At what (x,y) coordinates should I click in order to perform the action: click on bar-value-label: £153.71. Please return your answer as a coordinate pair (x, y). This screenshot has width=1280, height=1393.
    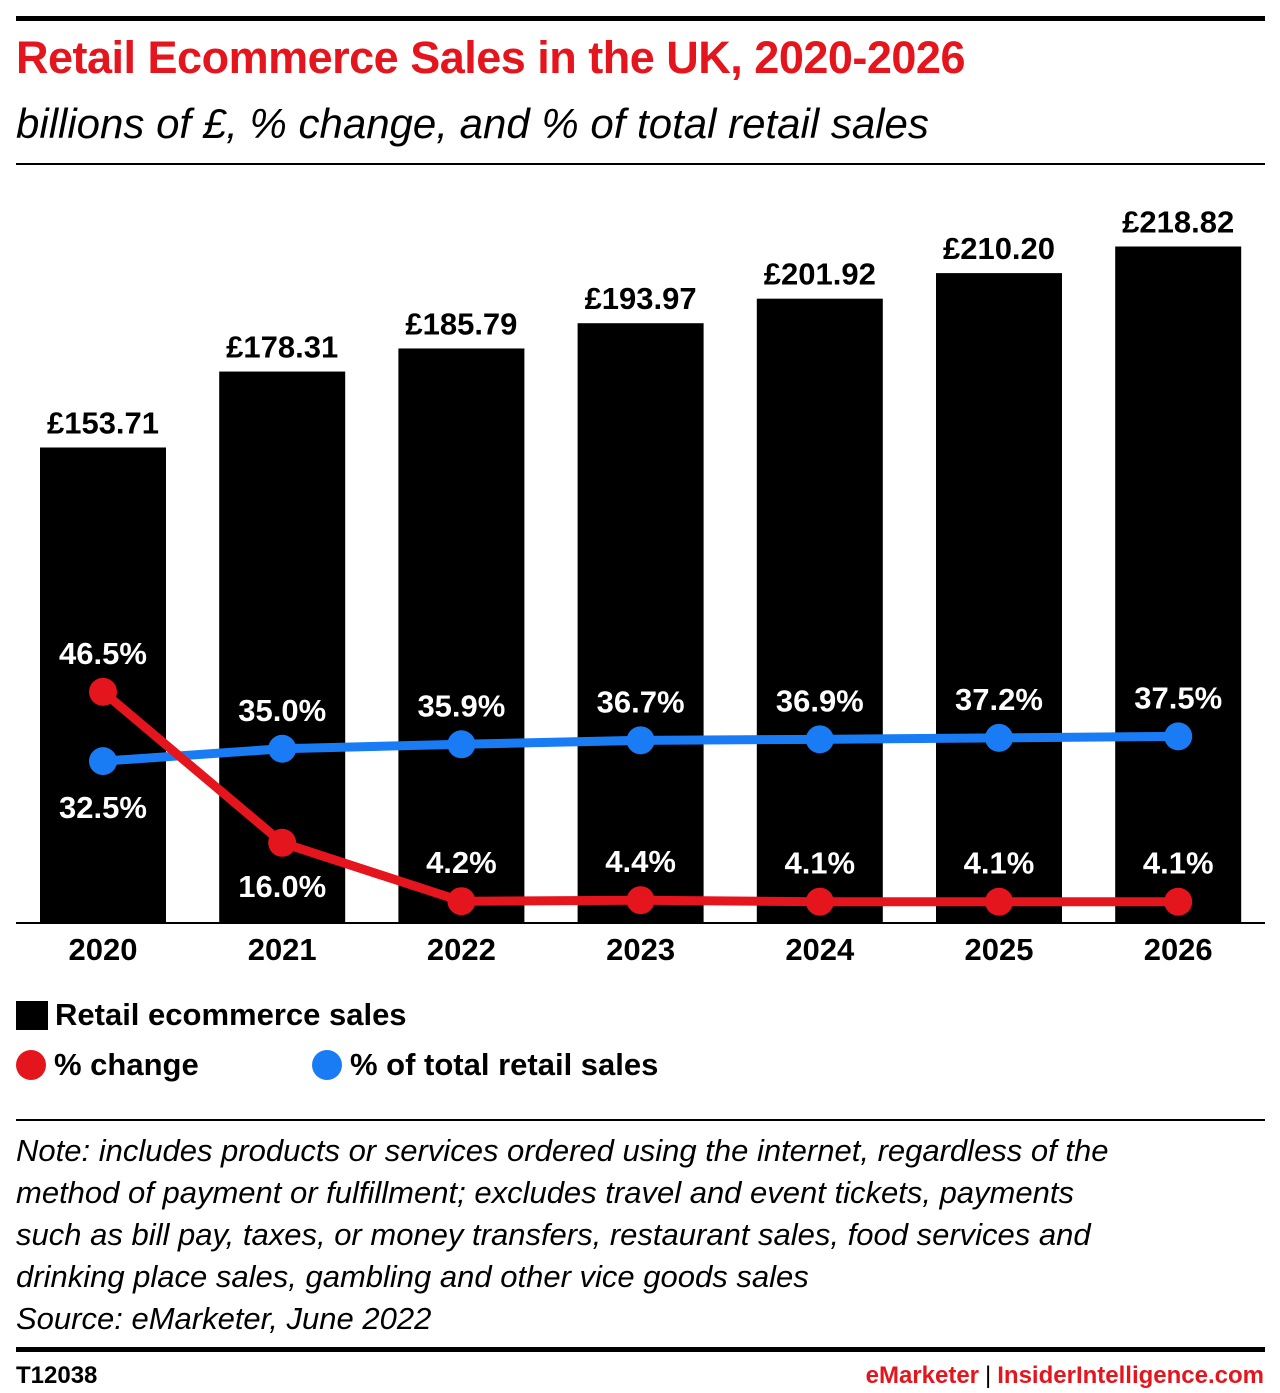
    Looking at the image, I should click on (103, 422).